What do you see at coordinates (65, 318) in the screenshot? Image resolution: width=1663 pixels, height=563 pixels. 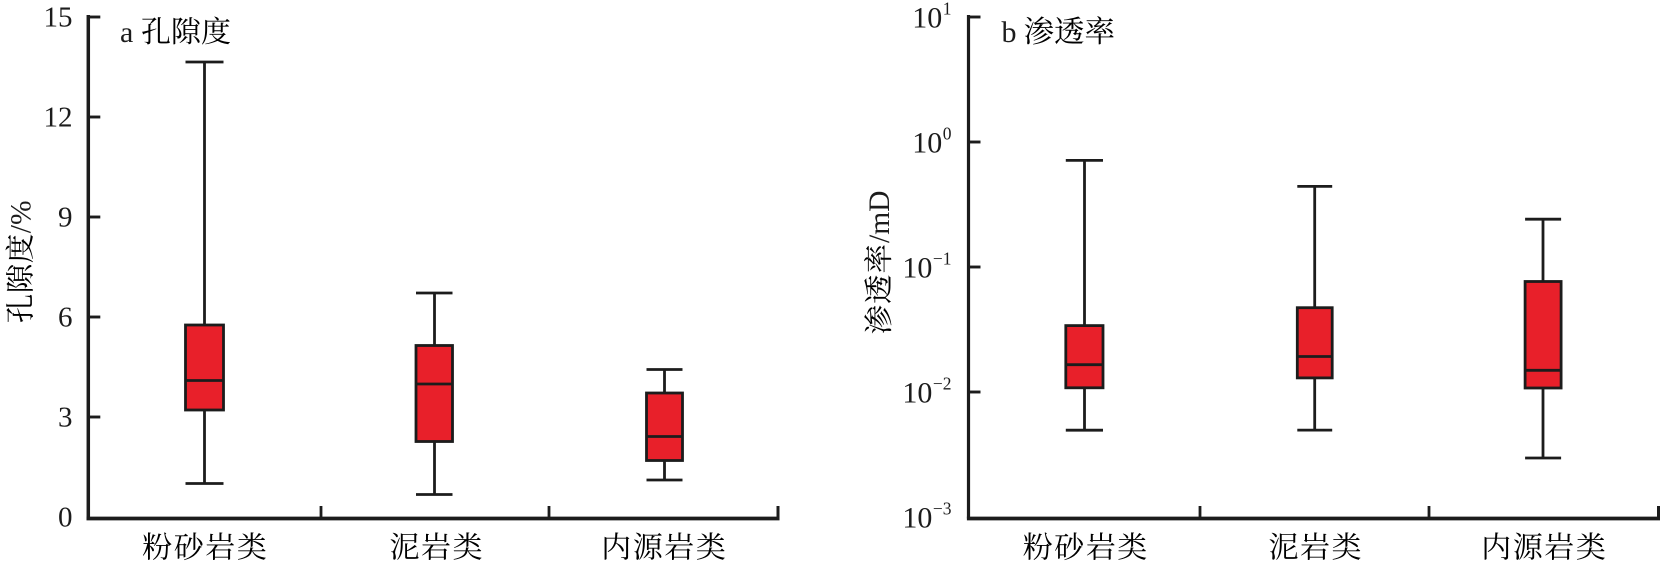 I see `svg-text: 6` at bounding box center [65, 318].